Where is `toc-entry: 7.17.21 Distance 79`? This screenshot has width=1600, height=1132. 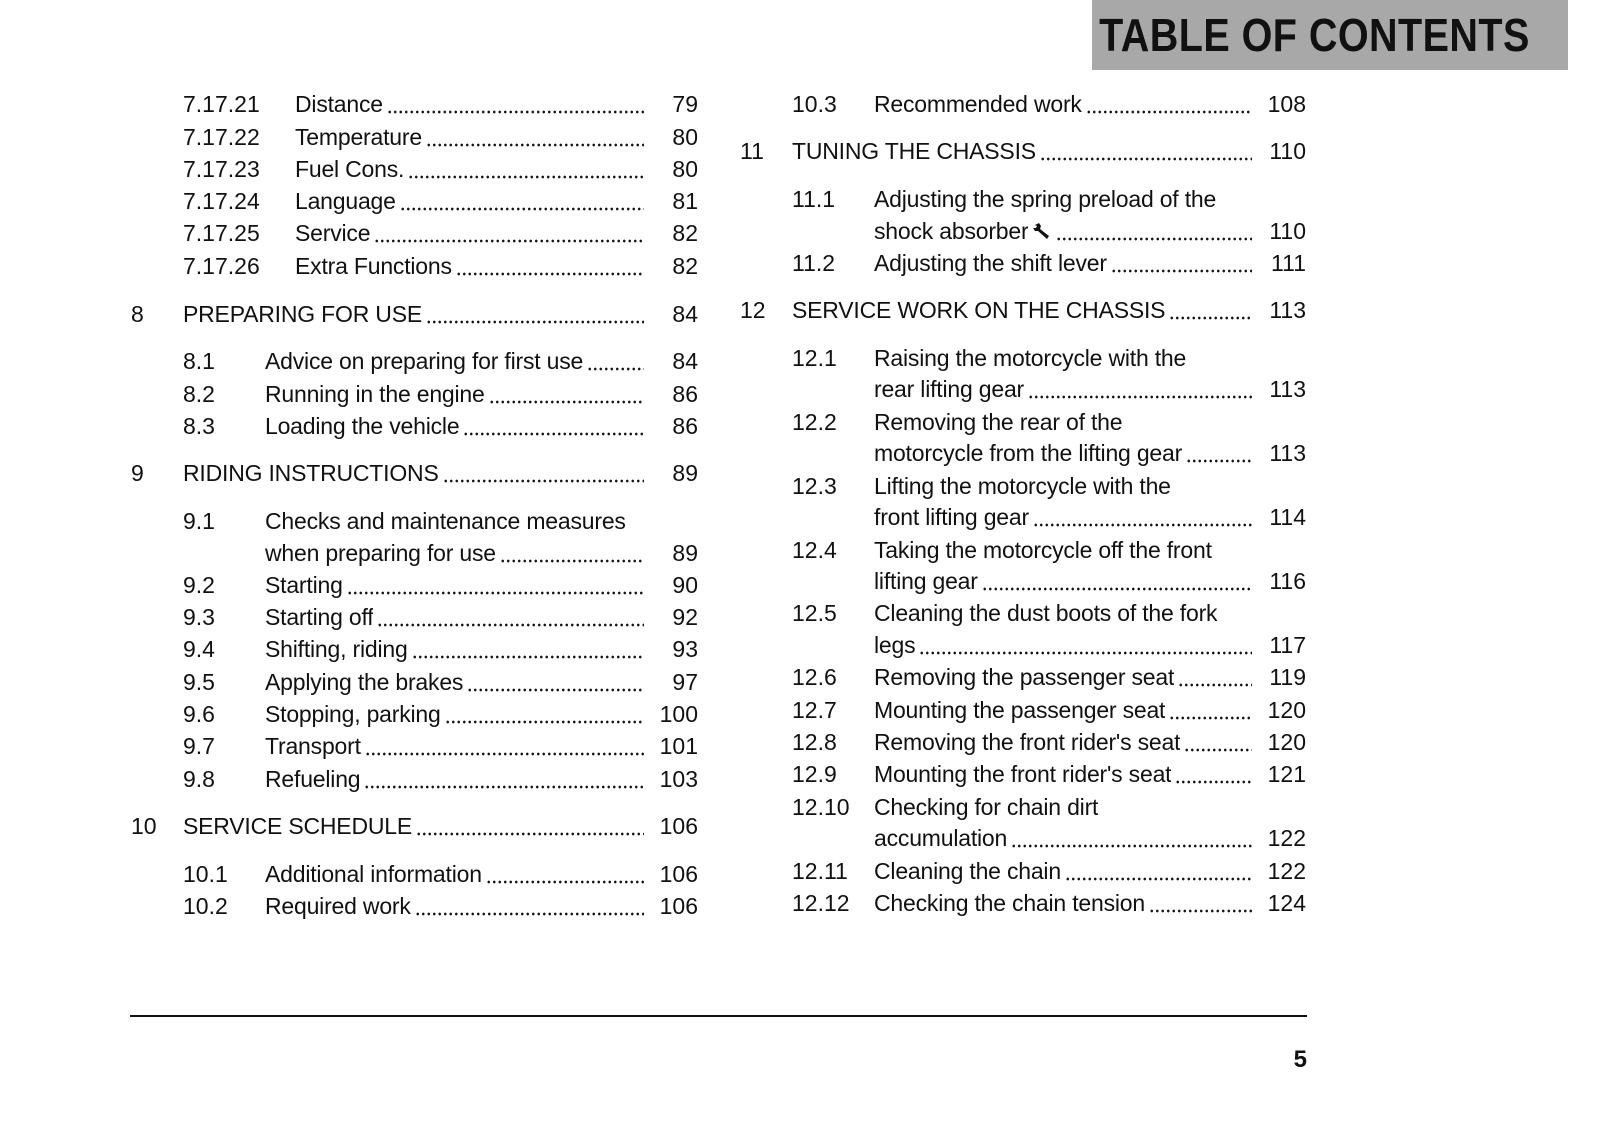
toc-entry: 7.17.21 Distance 79 is located at coordinates (414, 104).